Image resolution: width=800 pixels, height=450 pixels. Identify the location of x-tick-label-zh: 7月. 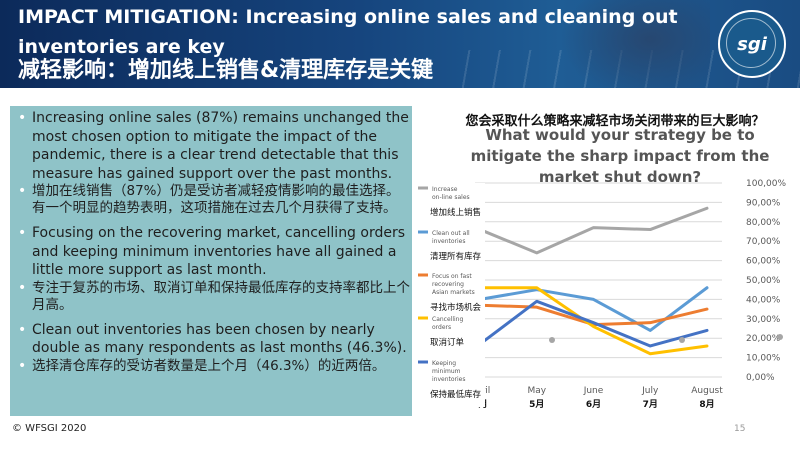
(650, 404).